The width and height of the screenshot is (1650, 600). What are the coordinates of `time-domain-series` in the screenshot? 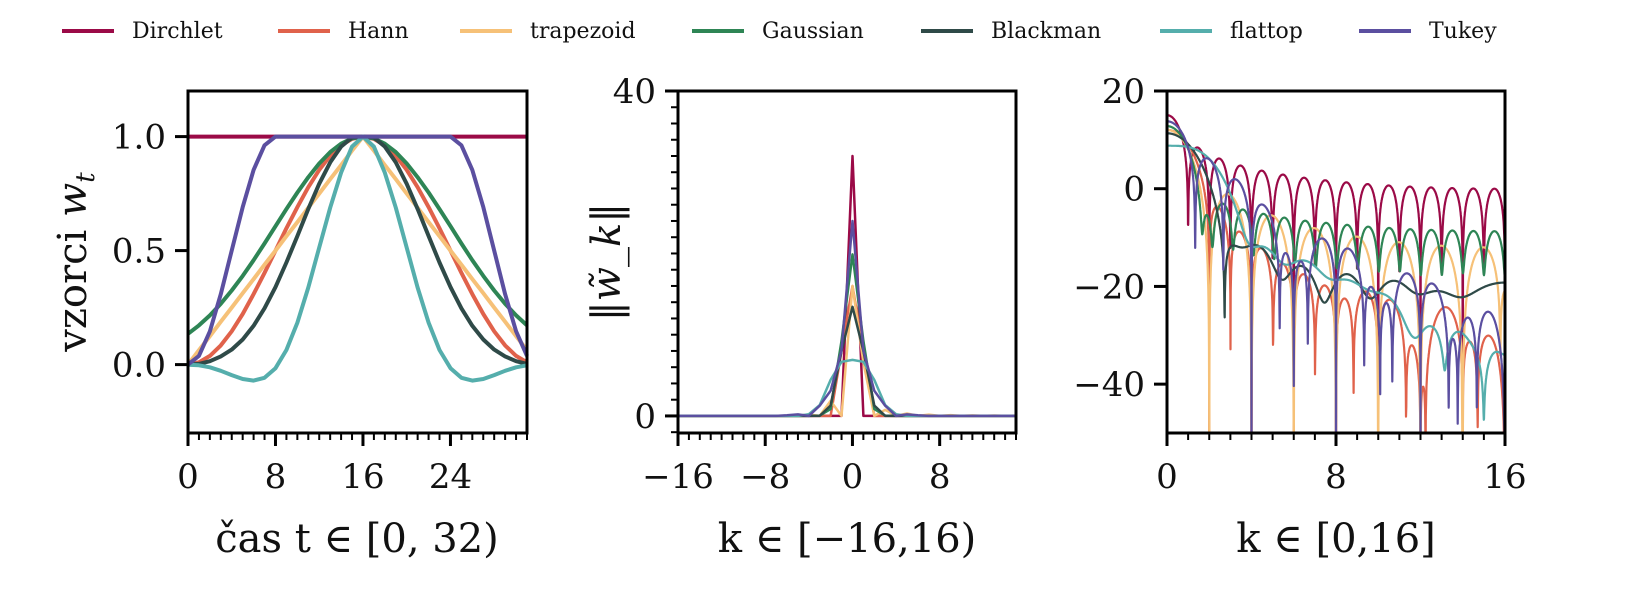 It's located at (357, 258).